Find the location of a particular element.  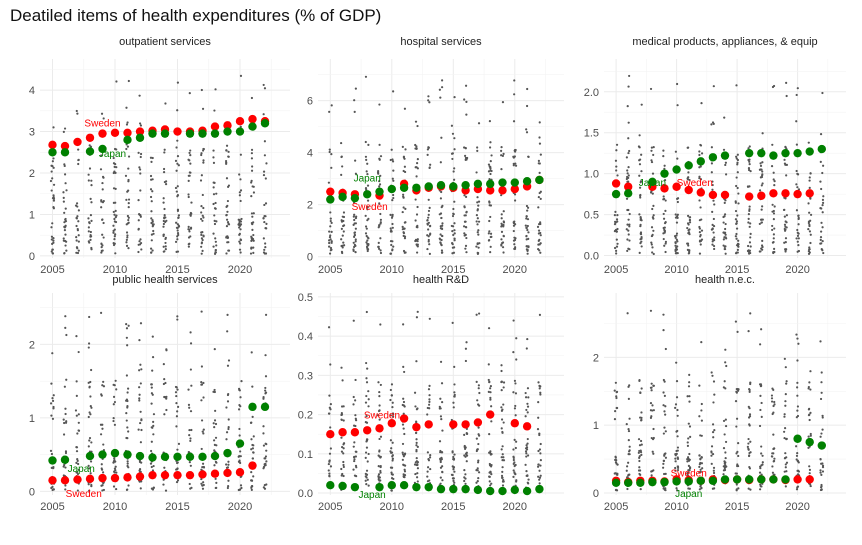

x-tick-label: 2010 is located at coordinates (115, 507).